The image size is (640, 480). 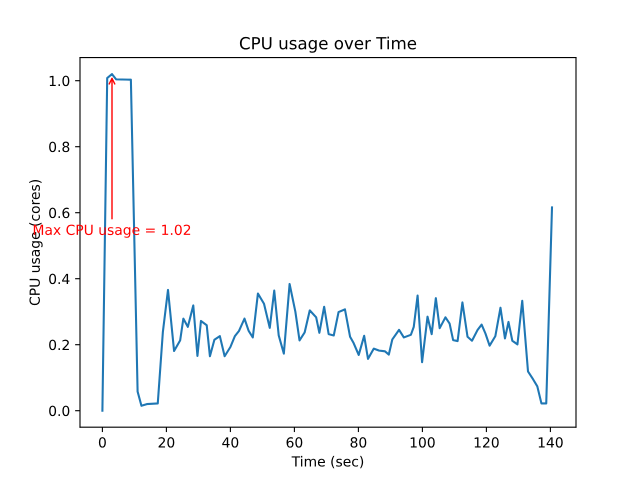 What do you see at coordinates (550, 442) in the screenshot?
I see `x-tick-label: 140` at bounding box center [550, 442].